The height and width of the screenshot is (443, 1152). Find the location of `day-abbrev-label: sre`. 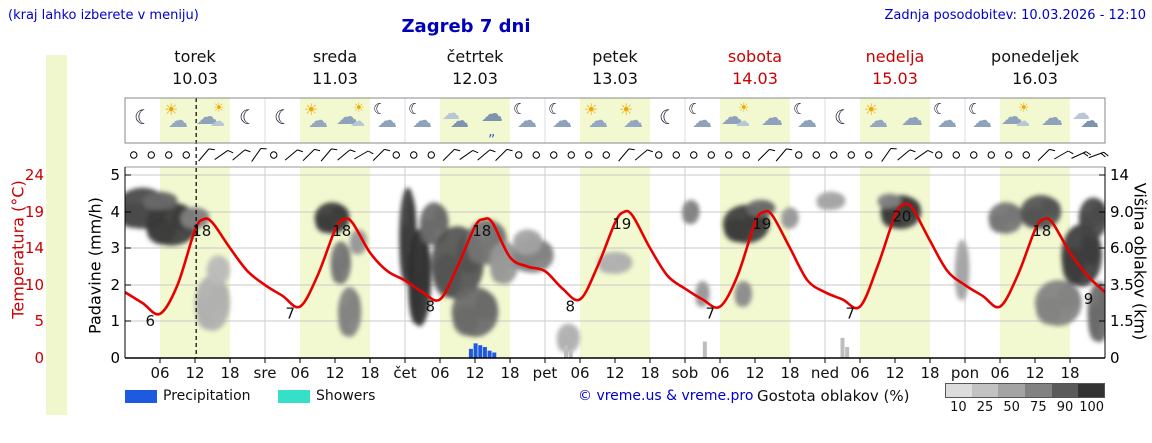

day-abbrev-label: sre is located at coordinates (265, 373).